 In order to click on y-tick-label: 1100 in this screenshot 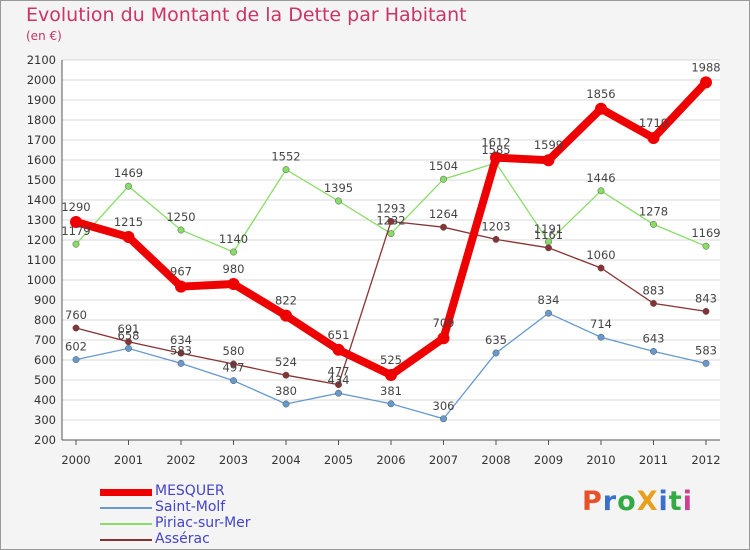, I will do `click(41, 260)`.